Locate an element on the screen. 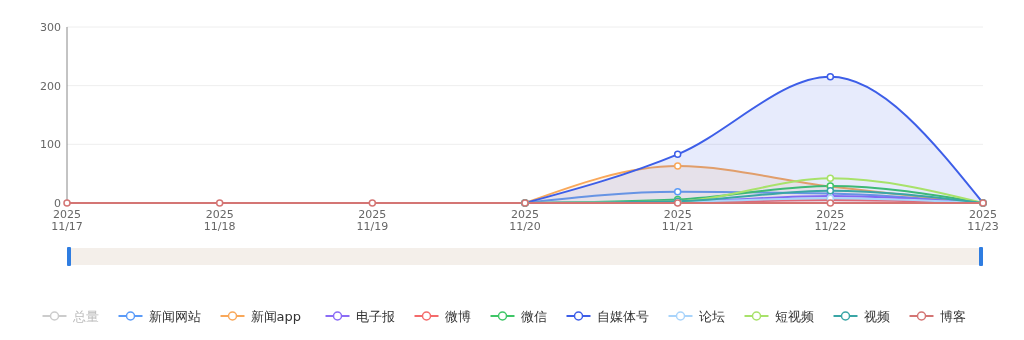 The height and width of the screenshot is (340, 1024). y-tick-label: 100 is located at coordinates (50, 145).